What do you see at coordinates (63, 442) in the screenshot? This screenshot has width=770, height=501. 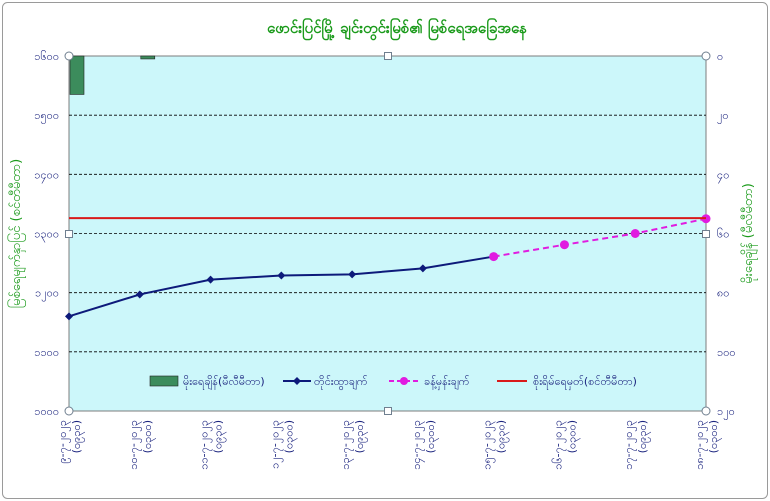 I see `x-tick-date: ၉-၇-၂၀၂၃` at bounding box center [63, 442].